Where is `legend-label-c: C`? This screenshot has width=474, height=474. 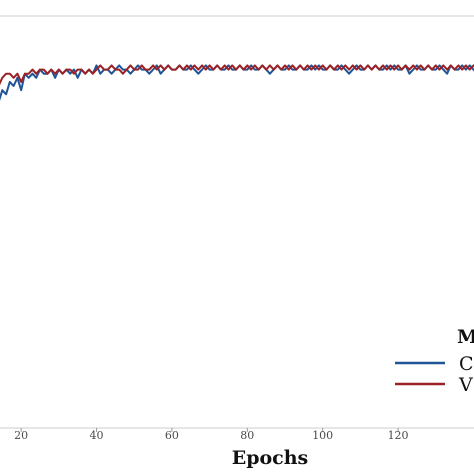
legend-label-c: C is located at coordinates (466, 364).